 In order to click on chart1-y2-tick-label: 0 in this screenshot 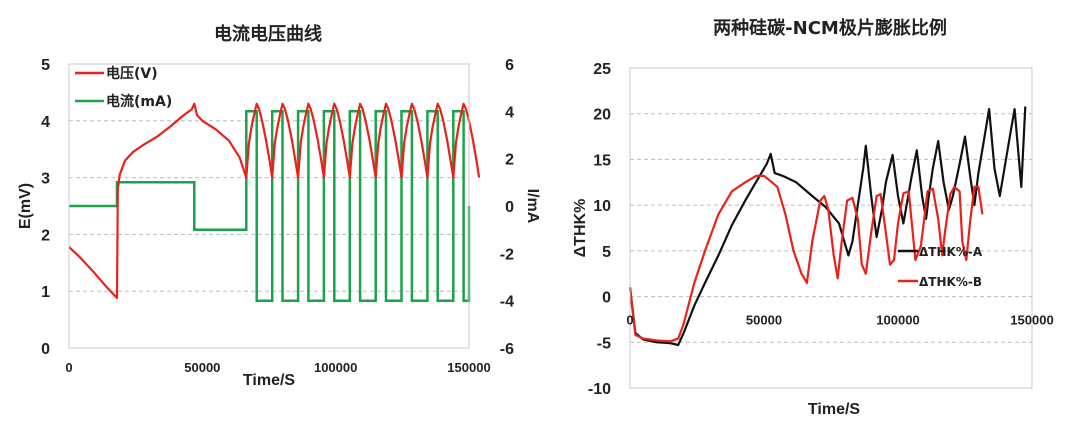, I will do `click(509, 207)`.